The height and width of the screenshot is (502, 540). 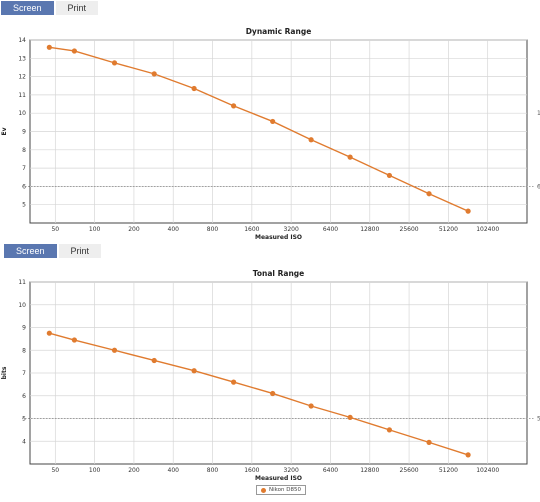 What do you see at coordinates (538, 113) in the screenshot?
I see `right-ref-label: 10` at bounding box center [538, 113].